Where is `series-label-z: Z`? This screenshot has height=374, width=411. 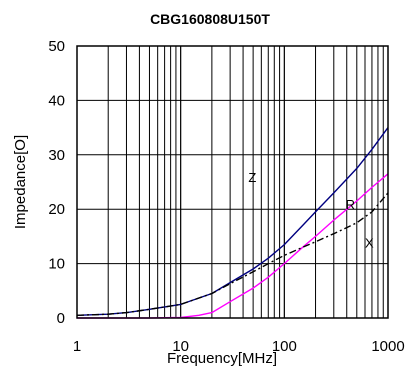
series-label-z: Z is located at coordinates (252, 177).